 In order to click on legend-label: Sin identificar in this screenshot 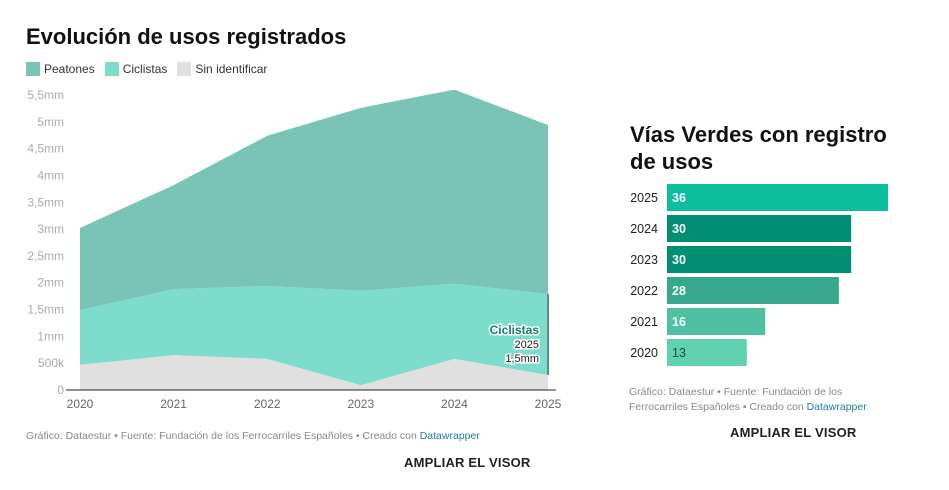, I will do `click(231, 69)`.